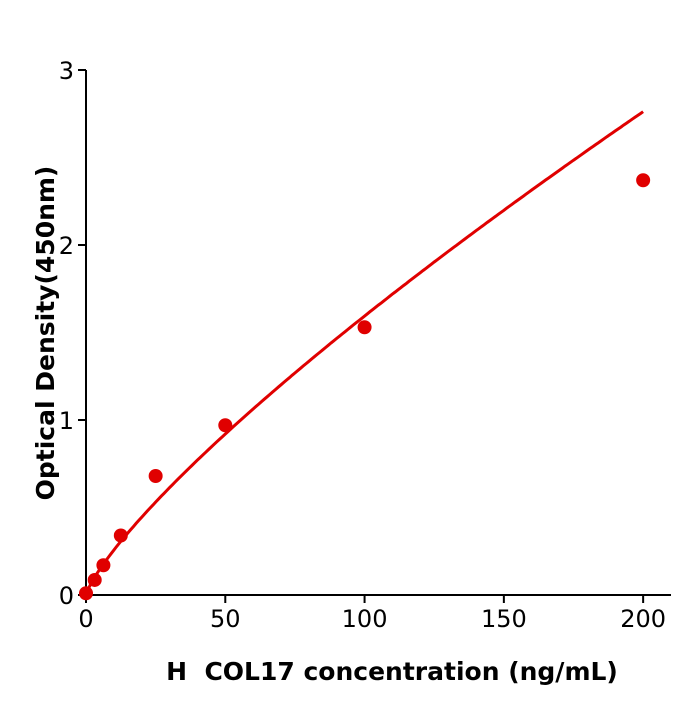 This screenshot has width=700, height=704. Describe the element at coordinates (66, 421) in the screenshot. I see `y-tick-label: 1` at that location.